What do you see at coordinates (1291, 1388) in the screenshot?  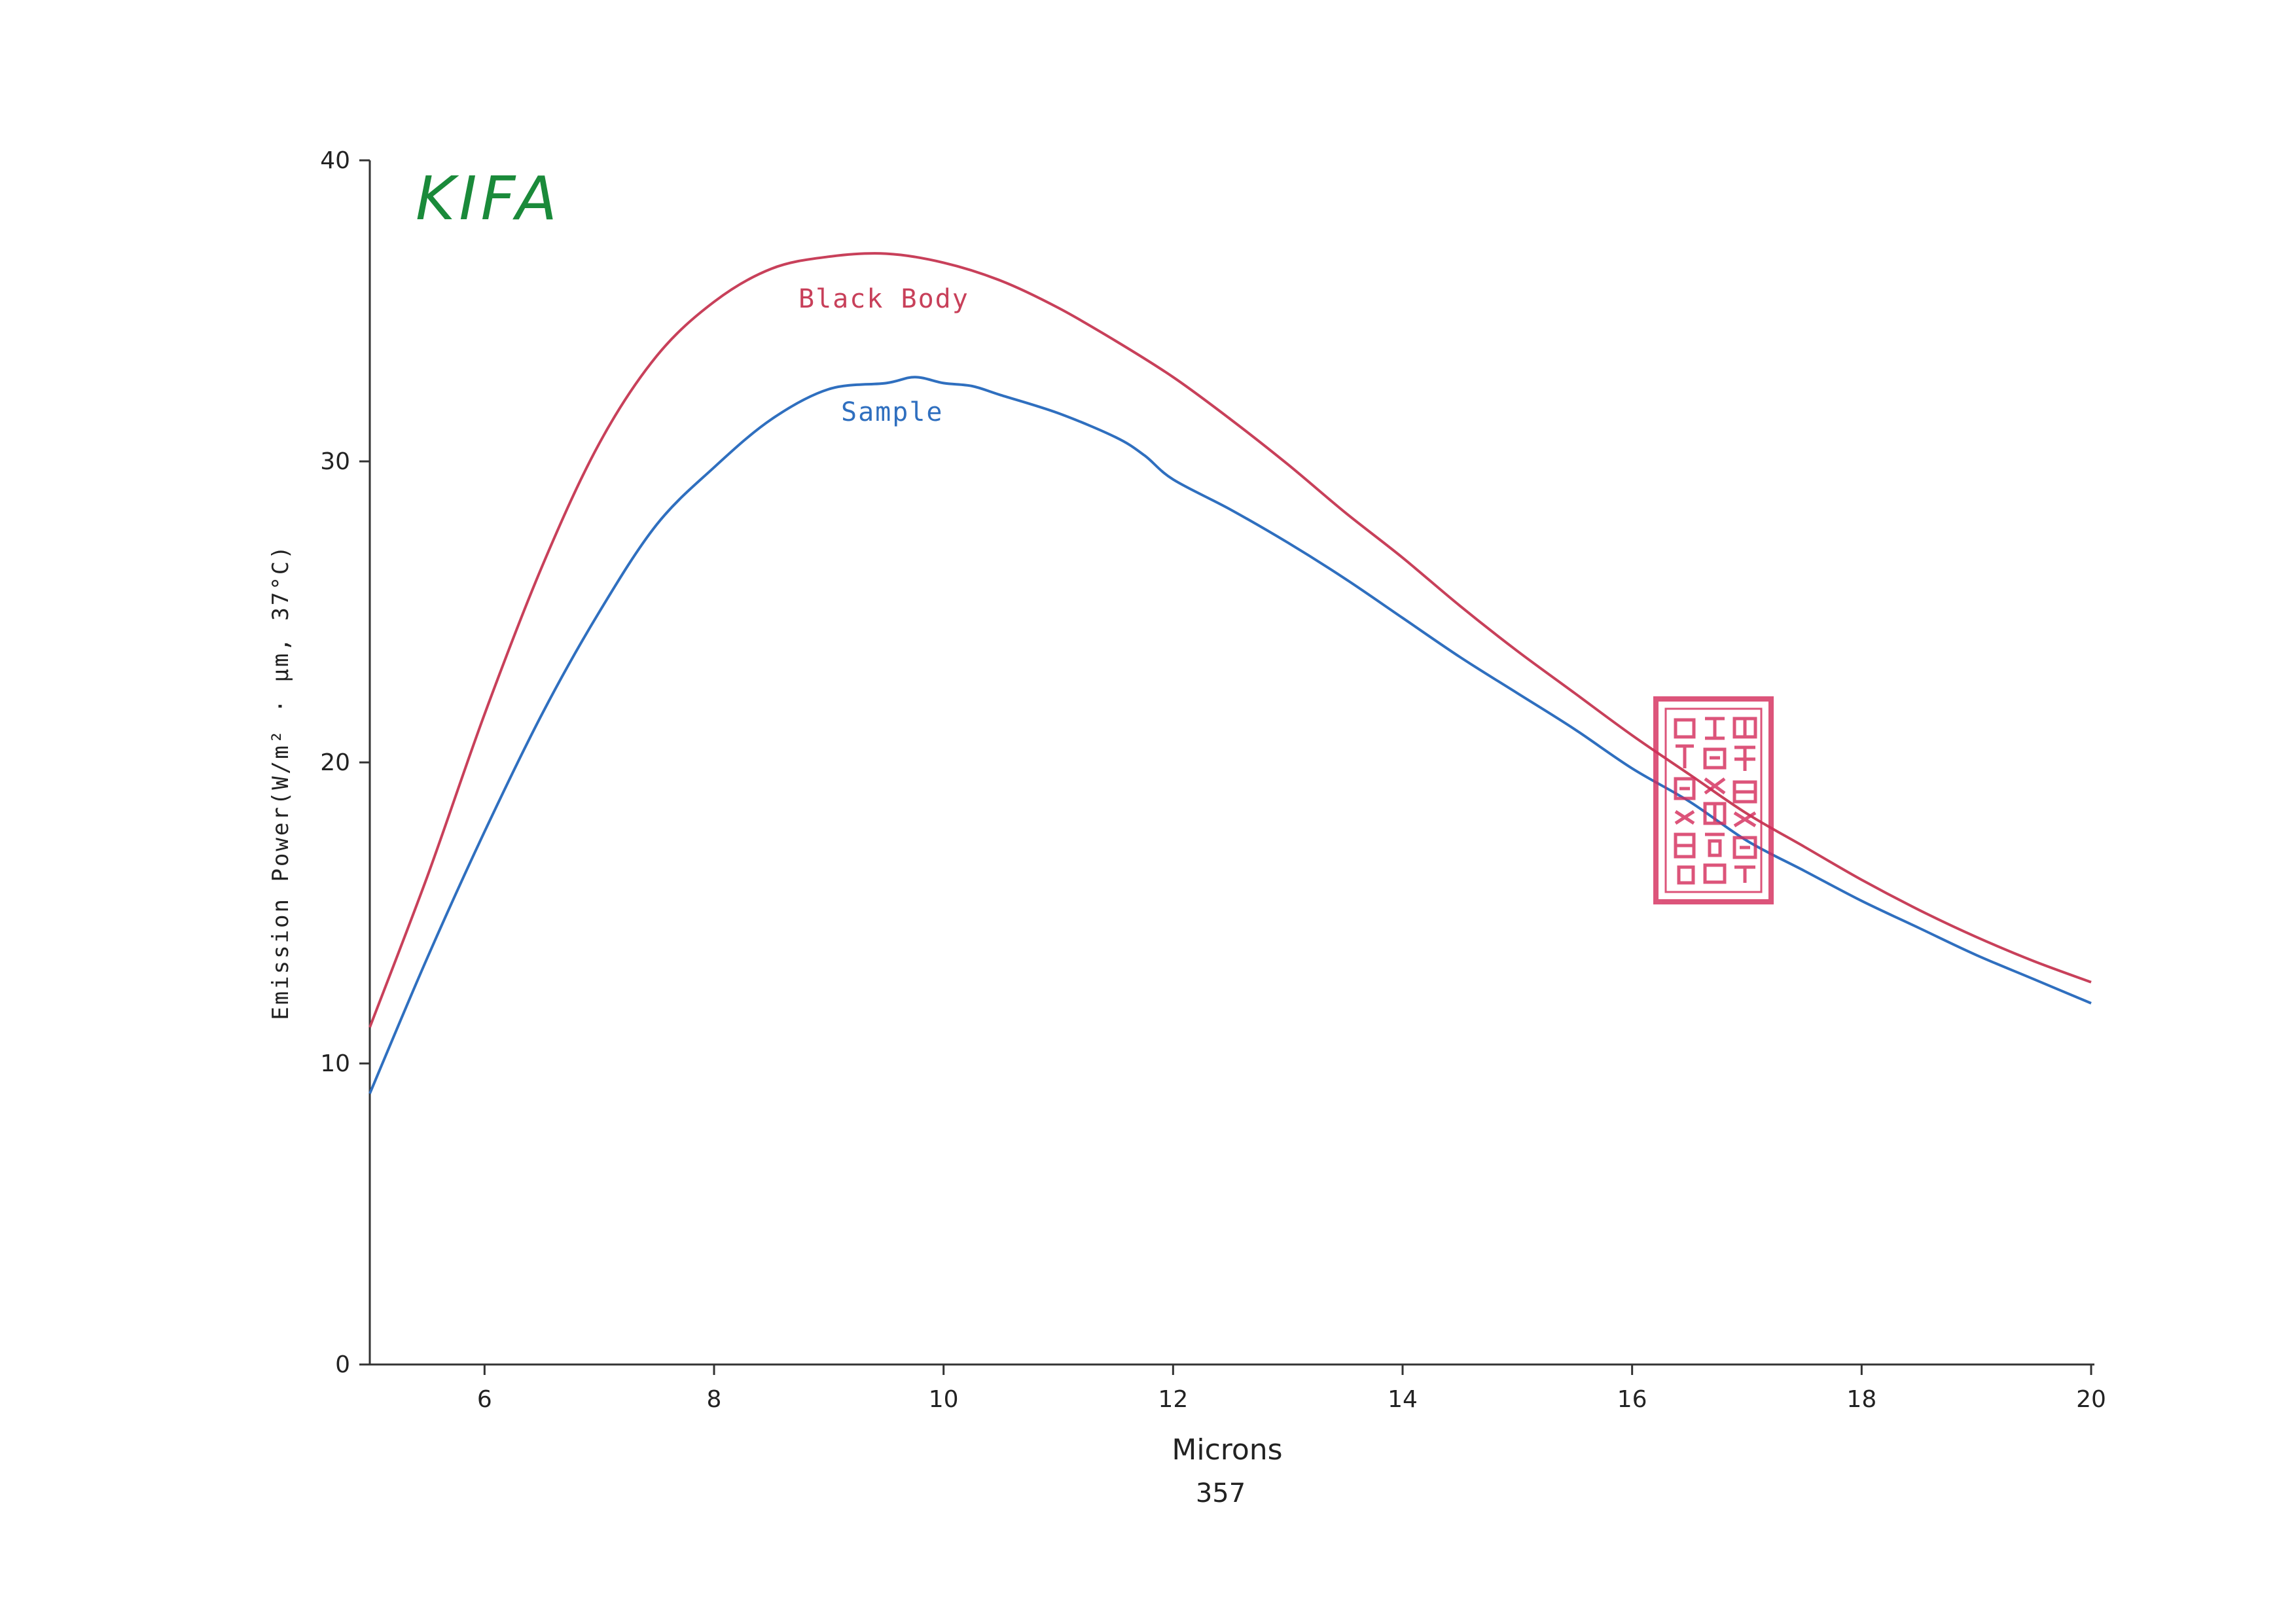 I see `x-axis-ticks: 6 8 10 12 14 16 18 20` at bounding box center [1291, 1388].